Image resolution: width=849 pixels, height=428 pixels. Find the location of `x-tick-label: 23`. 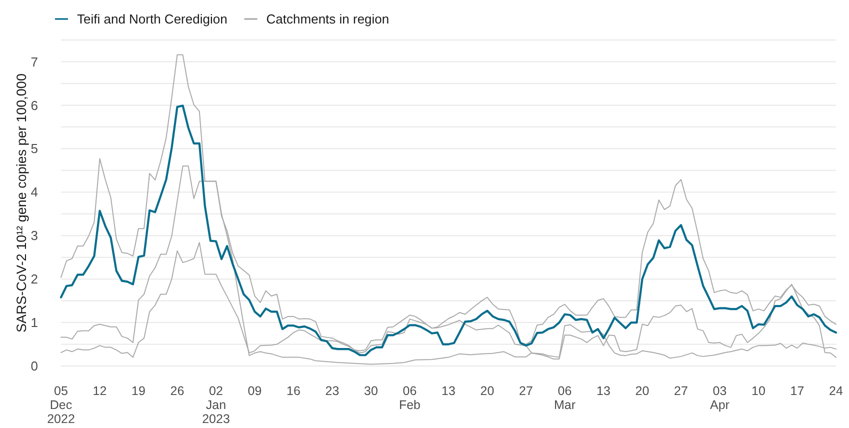

x-tick-label: 23 is located at coordinates (332, 391).